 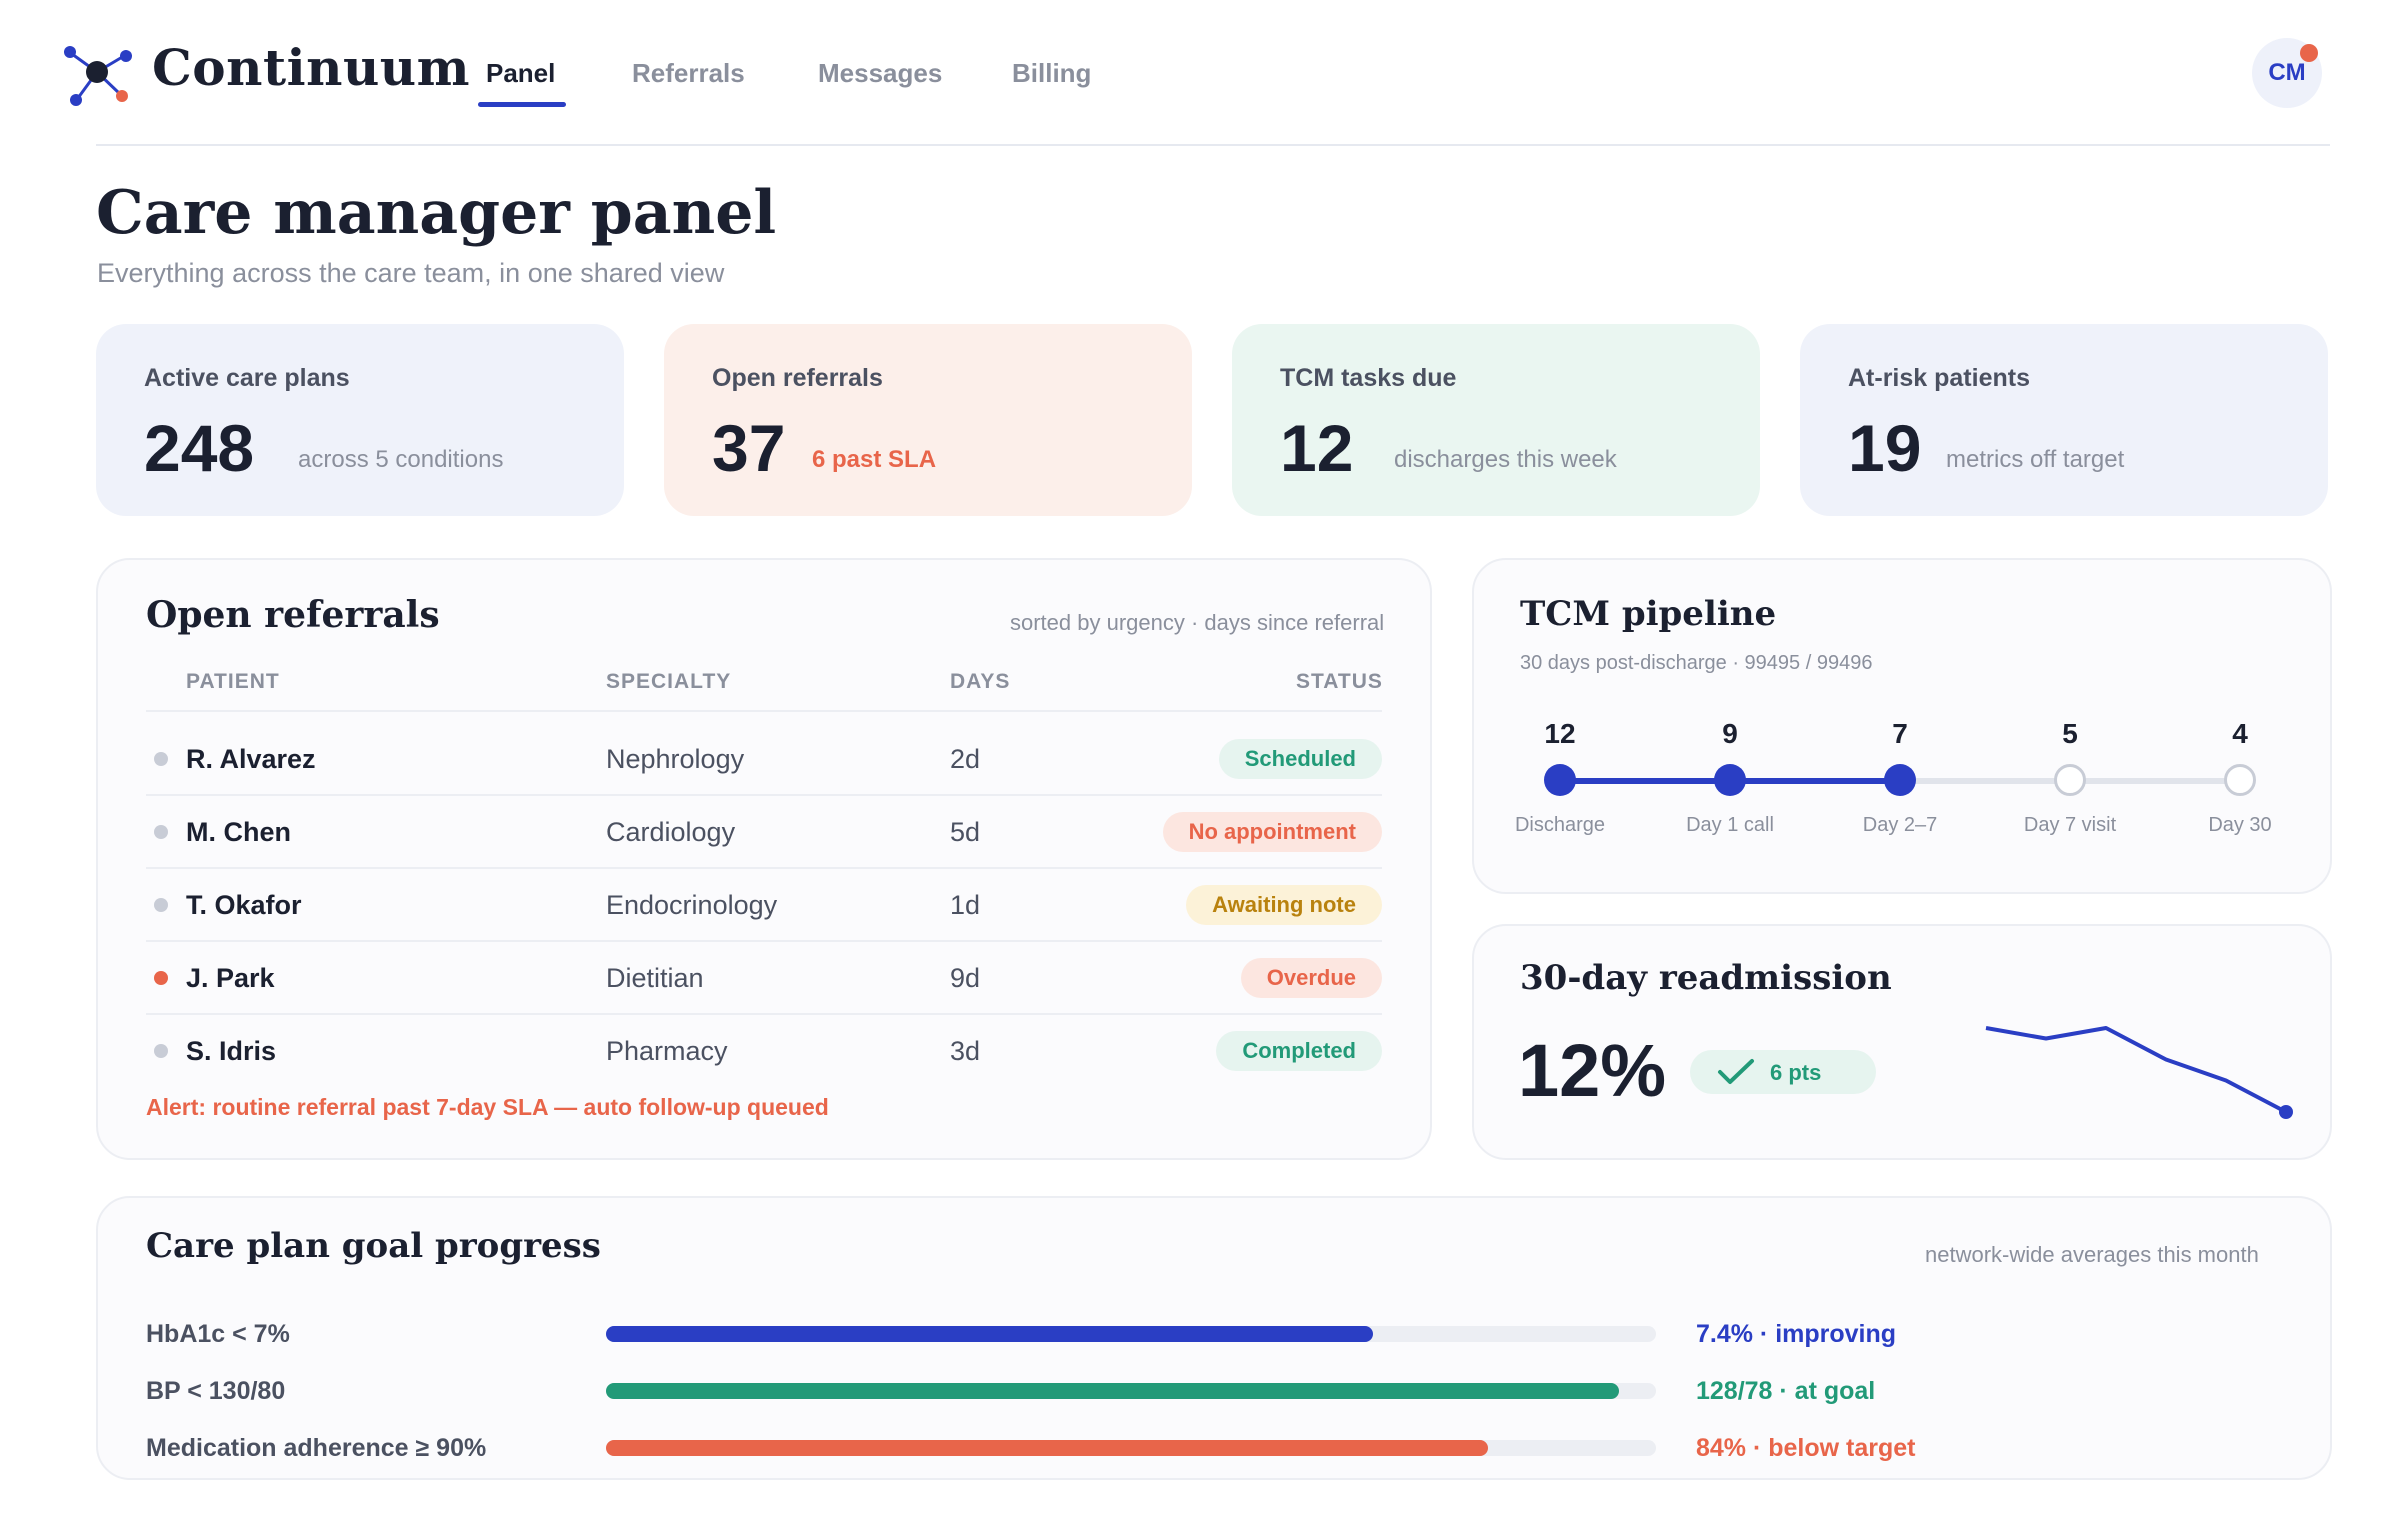 What do you see at coordinates (655, 978) in the screenshot?
I see `specialty: Dietitian` at bounding box center [655, 978].